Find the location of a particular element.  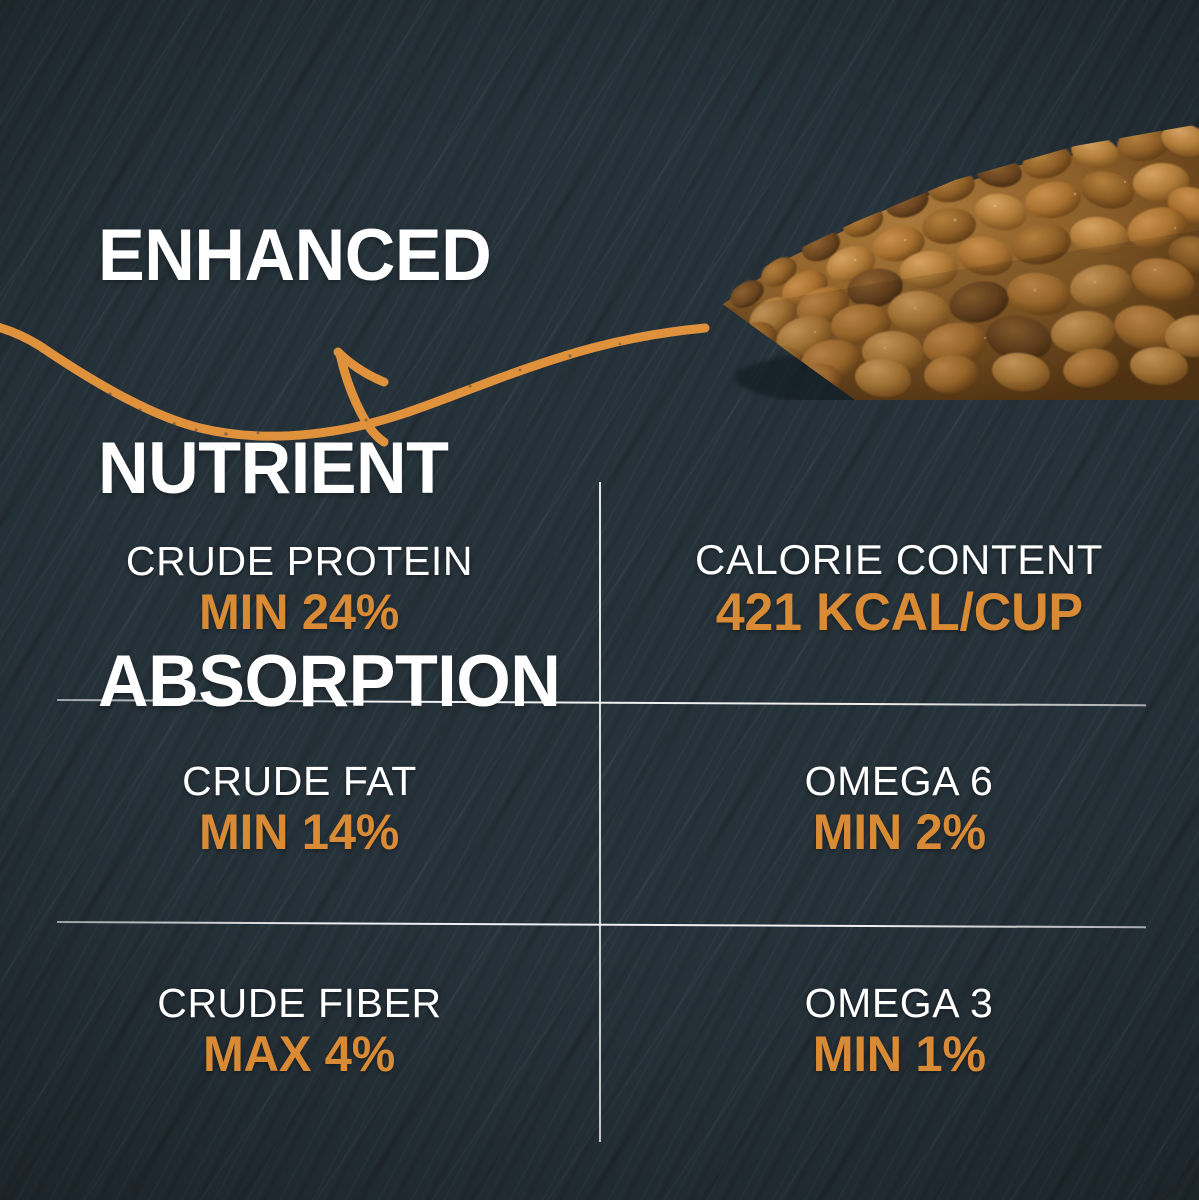

stat-label: CRUDE FIBER is located at coordinates (299, 1002).